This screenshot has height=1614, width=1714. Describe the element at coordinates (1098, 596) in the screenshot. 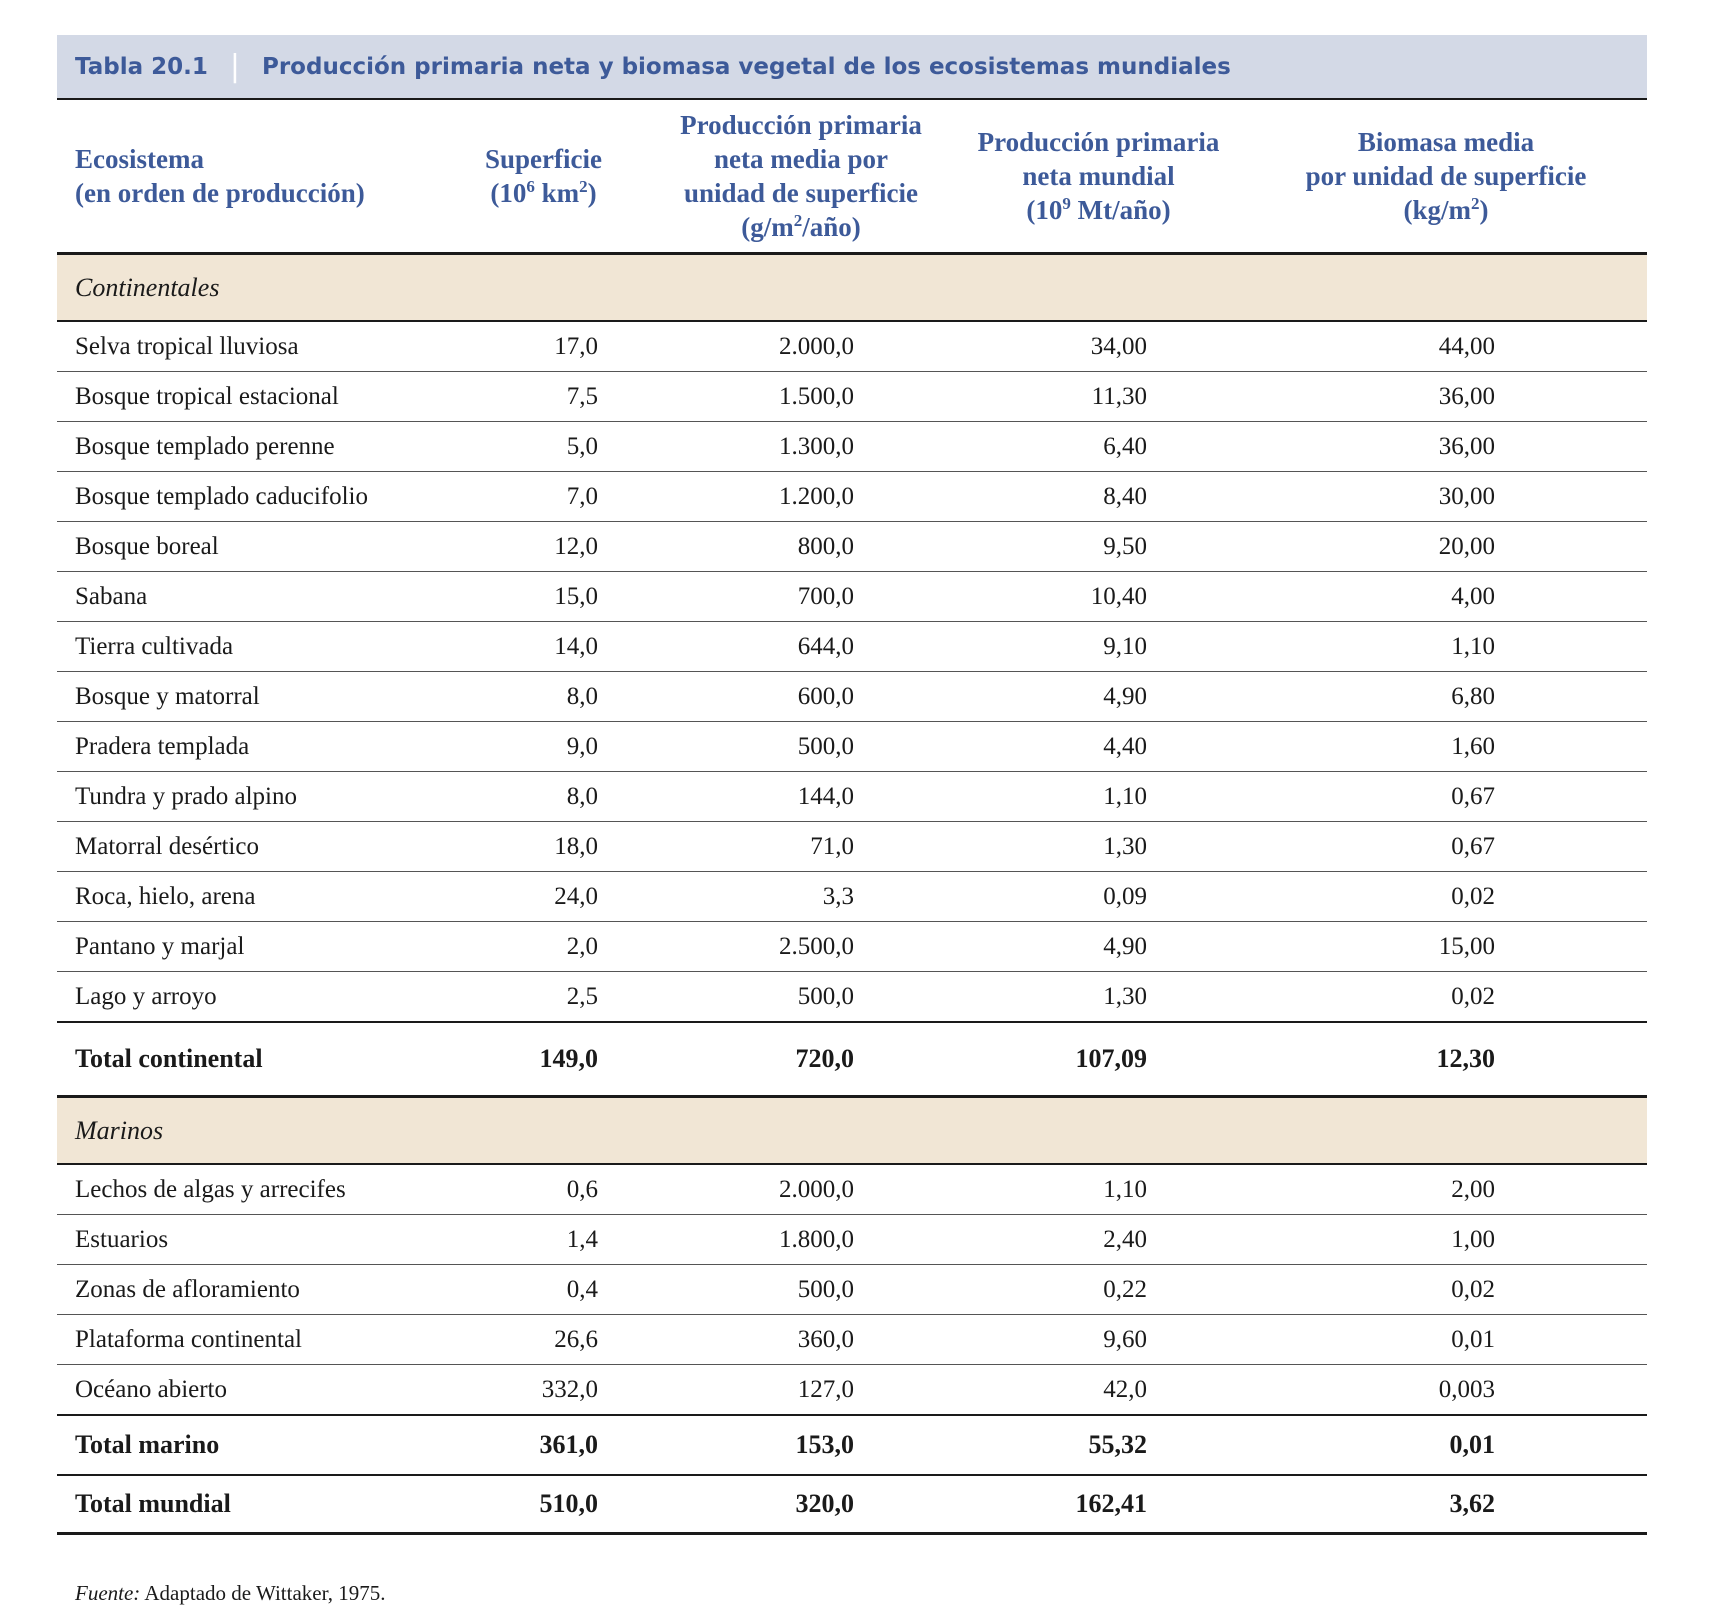

I see `npp-world-value: 10,40` at that location.